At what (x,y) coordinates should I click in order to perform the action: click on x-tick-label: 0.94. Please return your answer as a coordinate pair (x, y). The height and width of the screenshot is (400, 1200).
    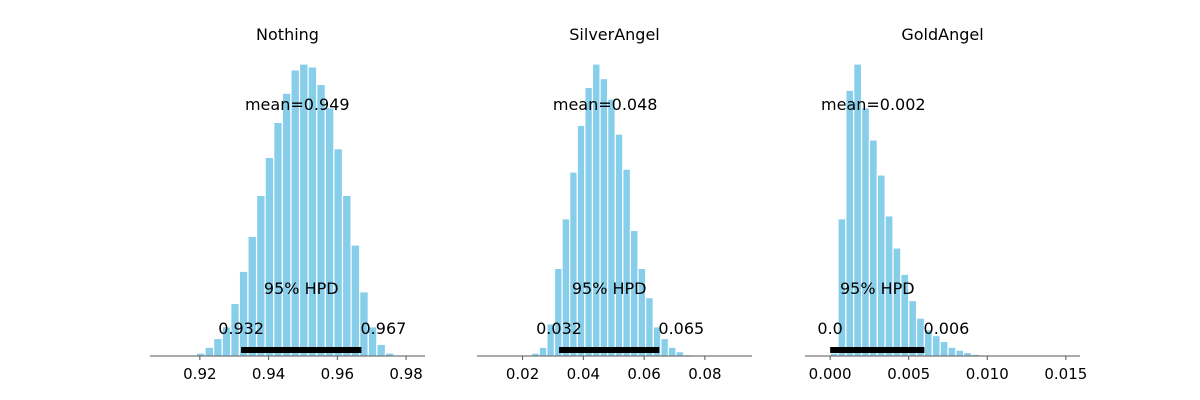
    Looking at the image, I should click on (268, 374).